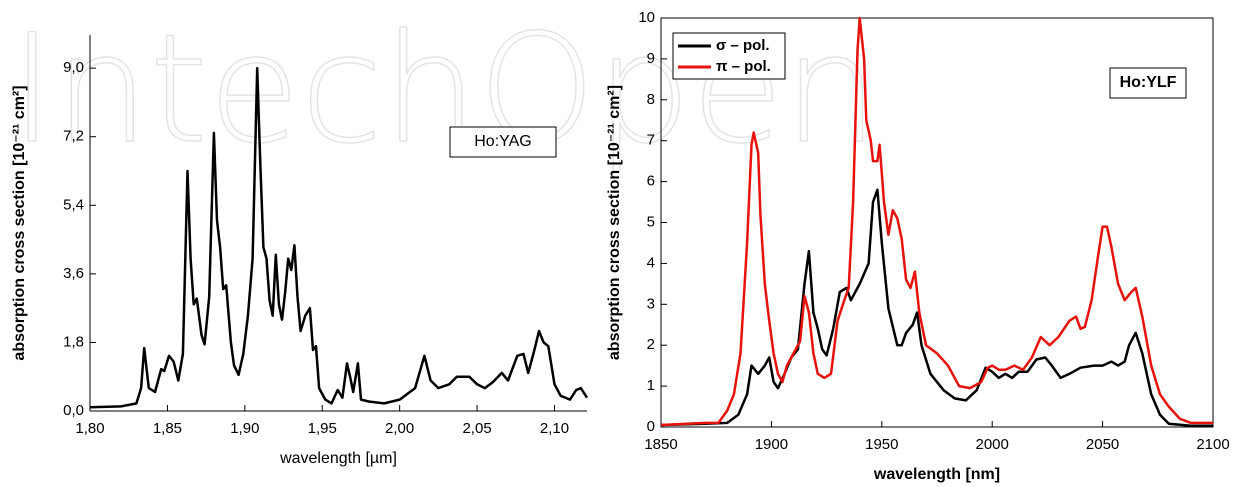 This screenshot has width=1237, height=487. Describe the element at coordinates (399, 428) in the screenshot. I see `x-tick-label: 2,00` at that location.